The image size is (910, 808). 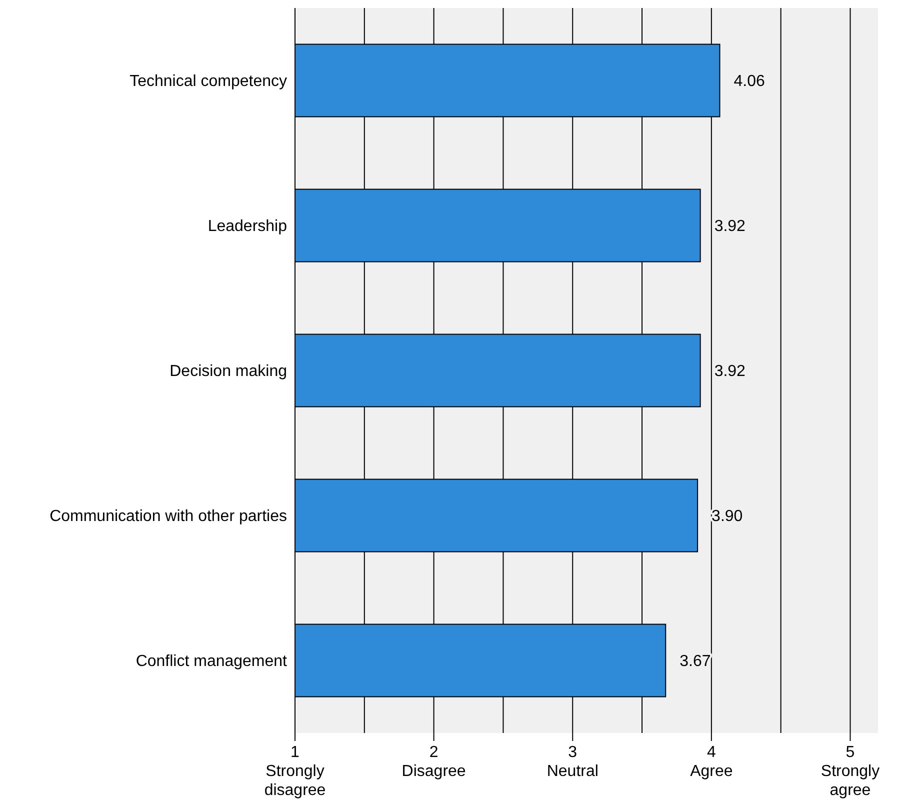 I want to click on data-label: 4.06, so click(x=749, y=81).